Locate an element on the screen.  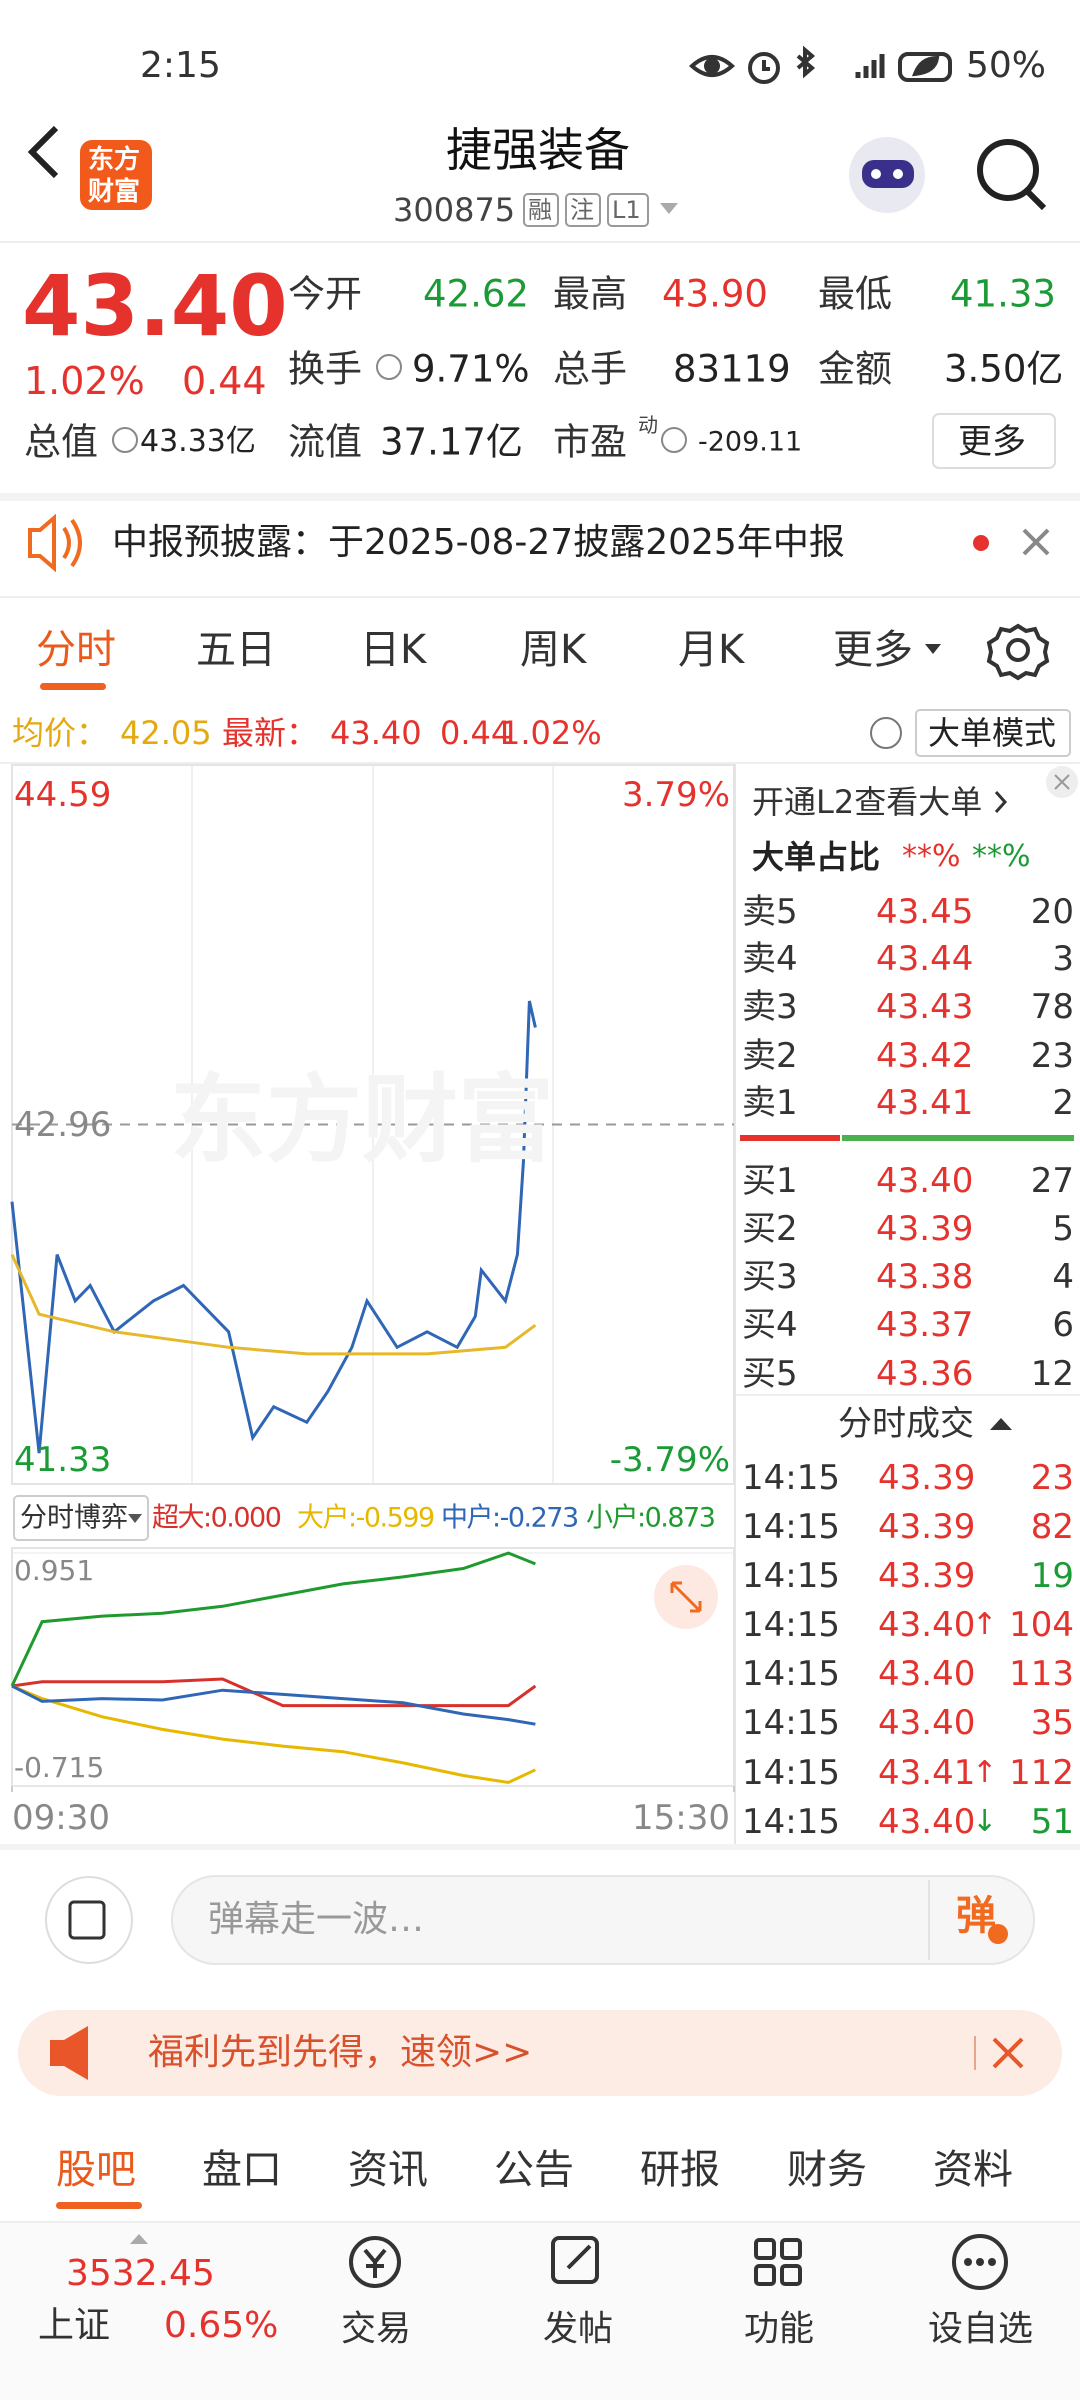
field-value: -209.11 is located at coordinates (750, 442).